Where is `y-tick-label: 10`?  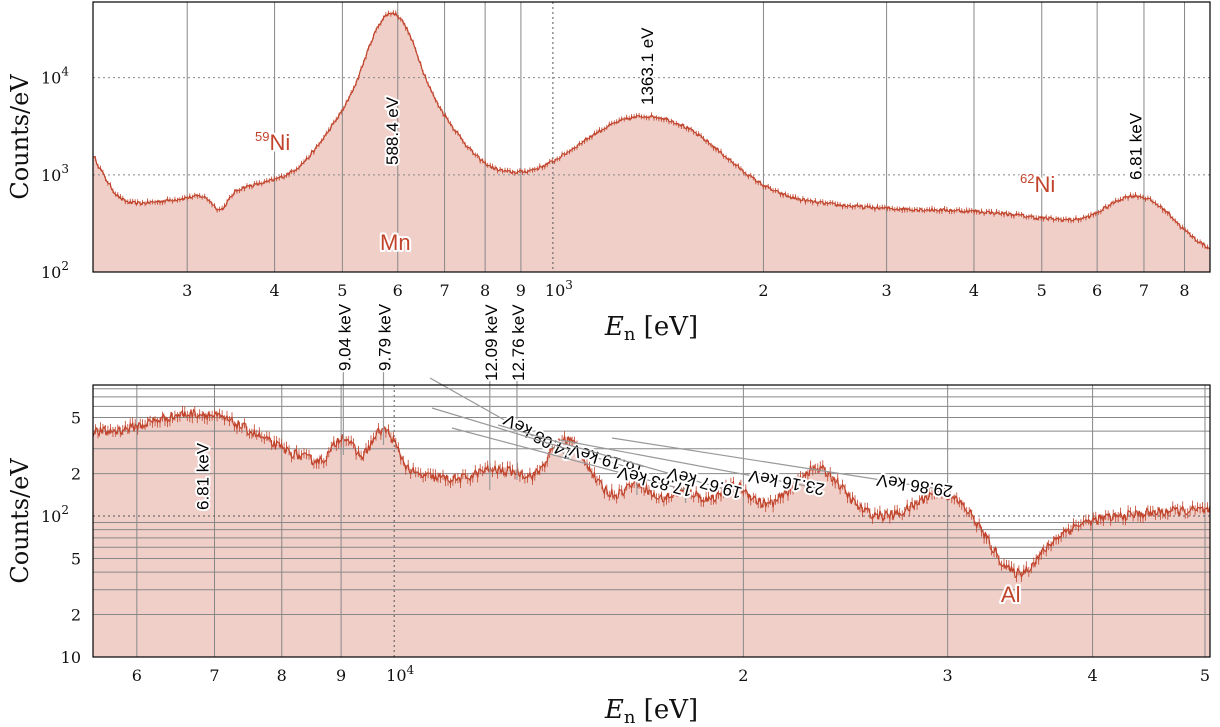 y-tick-label: 10 is located at coordinates (71, 657).